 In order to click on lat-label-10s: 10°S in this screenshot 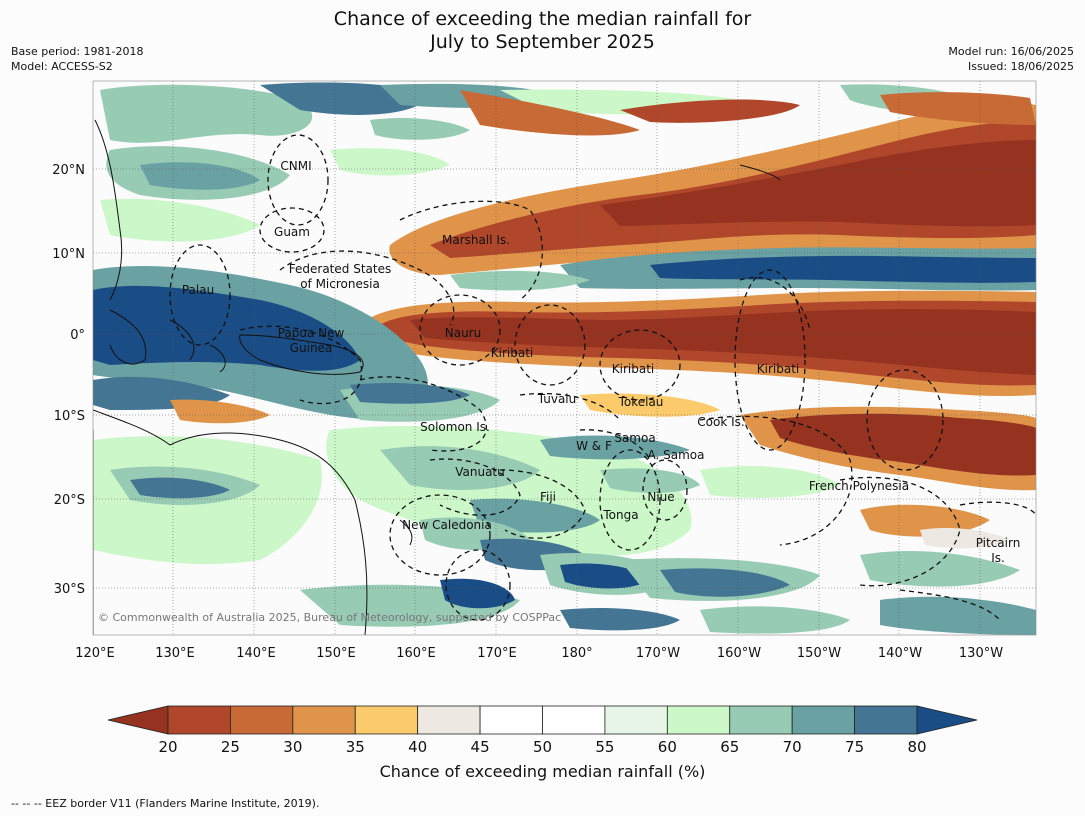, I will do `click(69, 416)`.